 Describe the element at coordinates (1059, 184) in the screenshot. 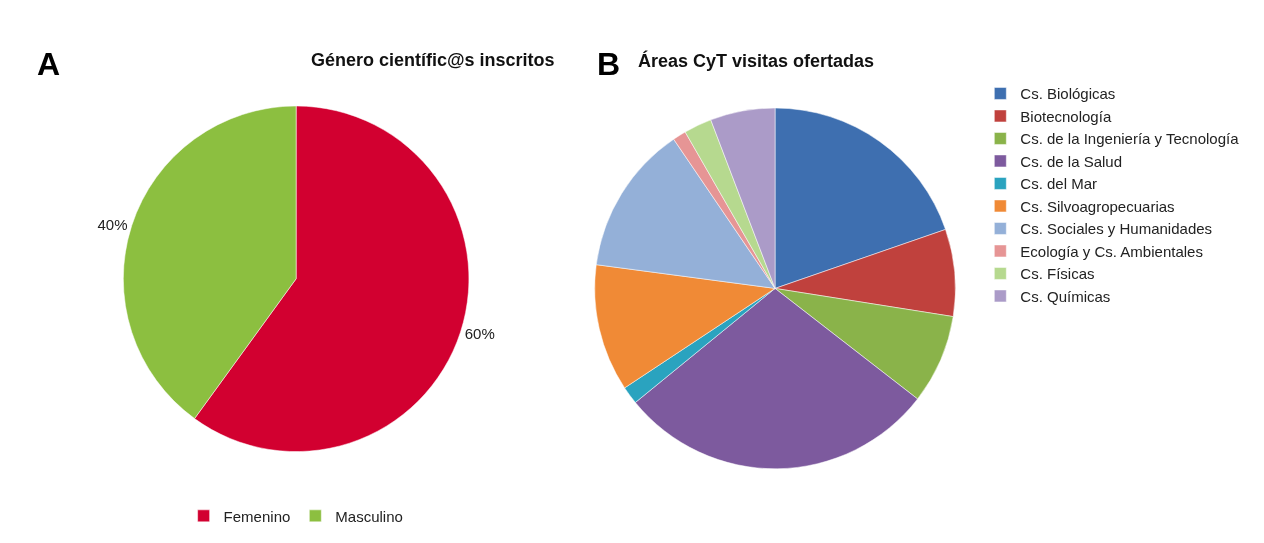

I see `legend-label: Cs. del Mar` at that location.